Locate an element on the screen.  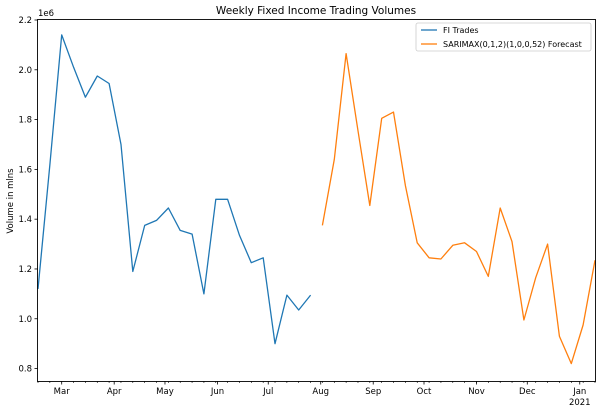
y-axis: 0.8 1.0 1.2 1.4 1.6 1.8 2.0 2.2 is located at coordinates (28, 195).